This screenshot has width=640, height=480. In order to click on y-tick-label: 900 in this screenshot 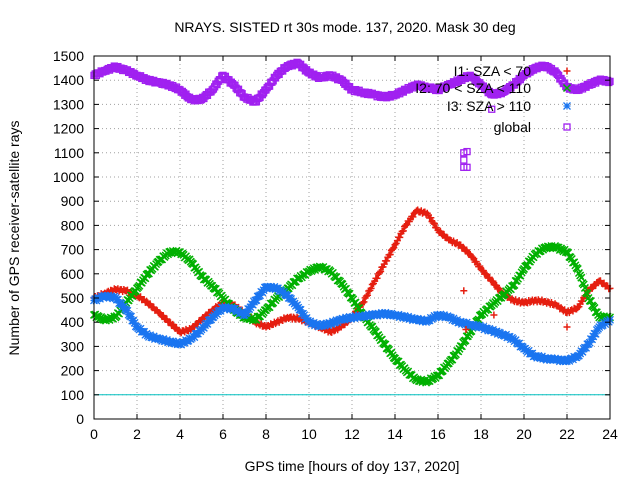, I will do `click(73, 201)`.